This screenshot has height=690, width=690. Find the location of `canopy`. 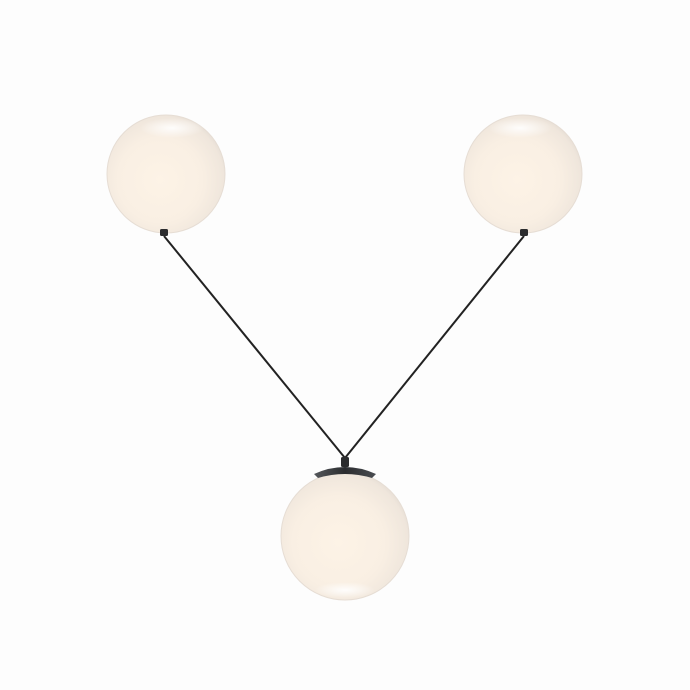

canopy is located at coordinates (345, 472).